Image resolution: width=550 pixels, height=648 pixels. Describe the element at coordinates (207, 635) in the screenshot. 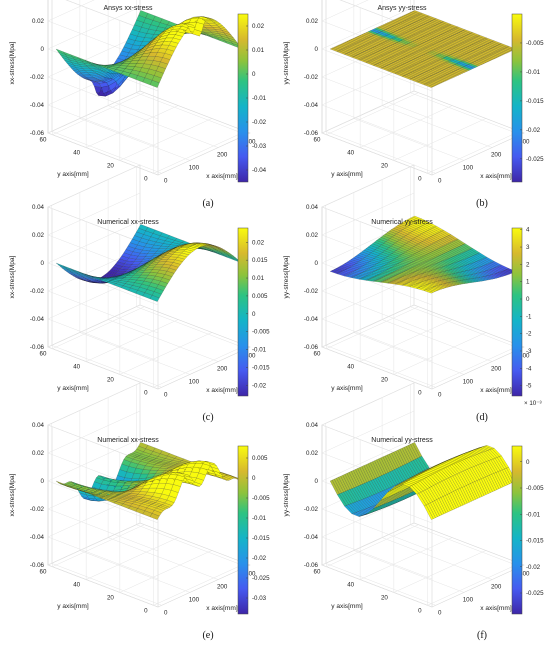

I see `panel-caption: (e)` at that location.